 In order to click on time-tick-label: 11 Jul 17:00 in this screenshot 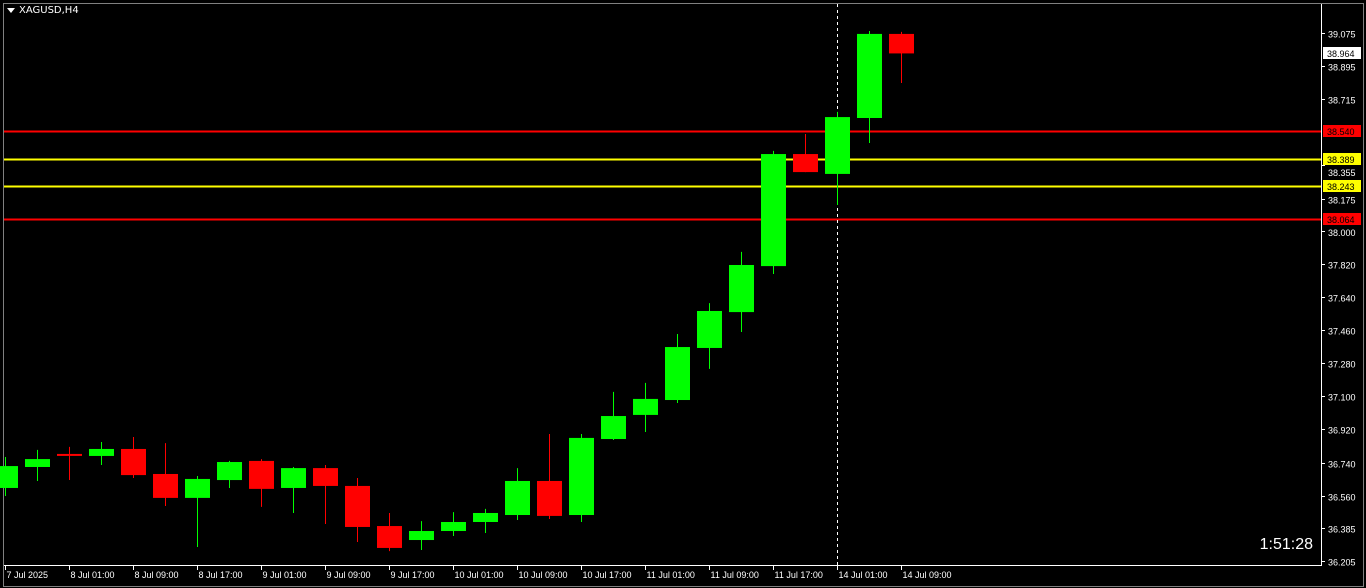, I will do `click(799, 575)`.